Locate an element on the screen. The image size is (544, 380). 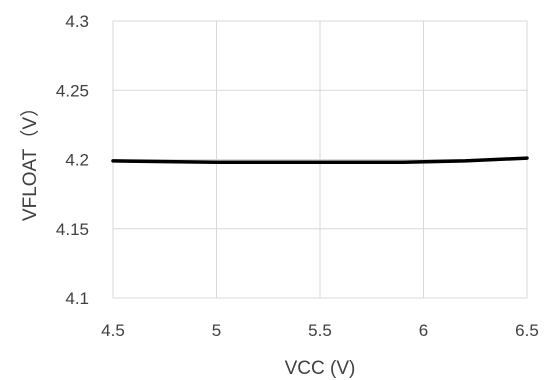
series-group is located at coordinates (320, 160).